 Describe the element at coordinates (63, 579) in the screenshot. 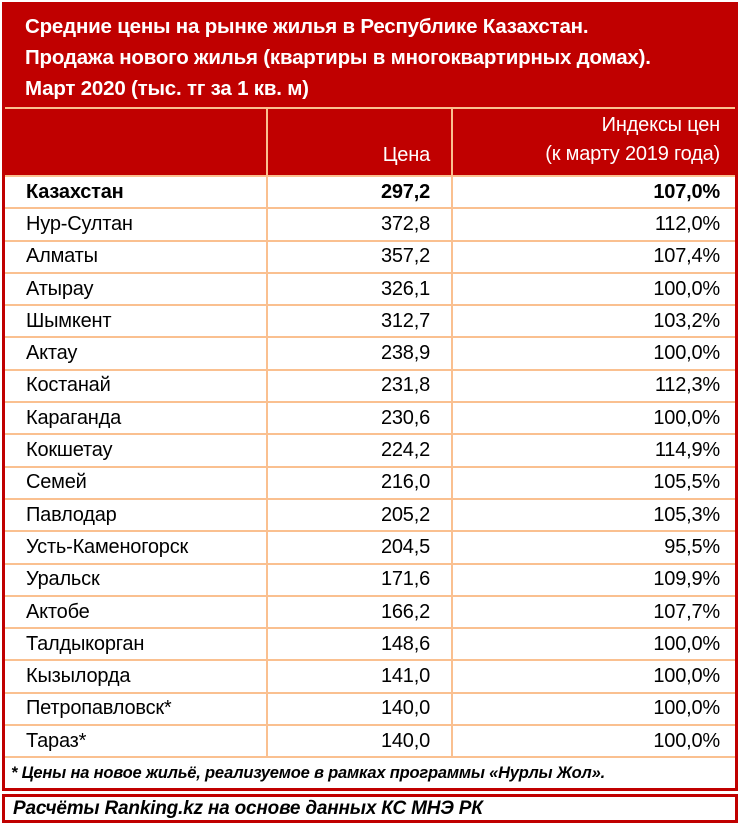

I see `region-cell: Уральск` at that location.